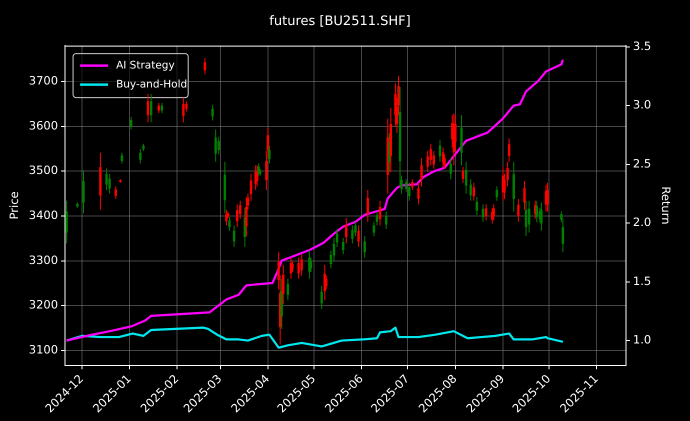 This screenshot has width=690, height=421. I want to click on y-tick-label: 3700, so click(43, 80).